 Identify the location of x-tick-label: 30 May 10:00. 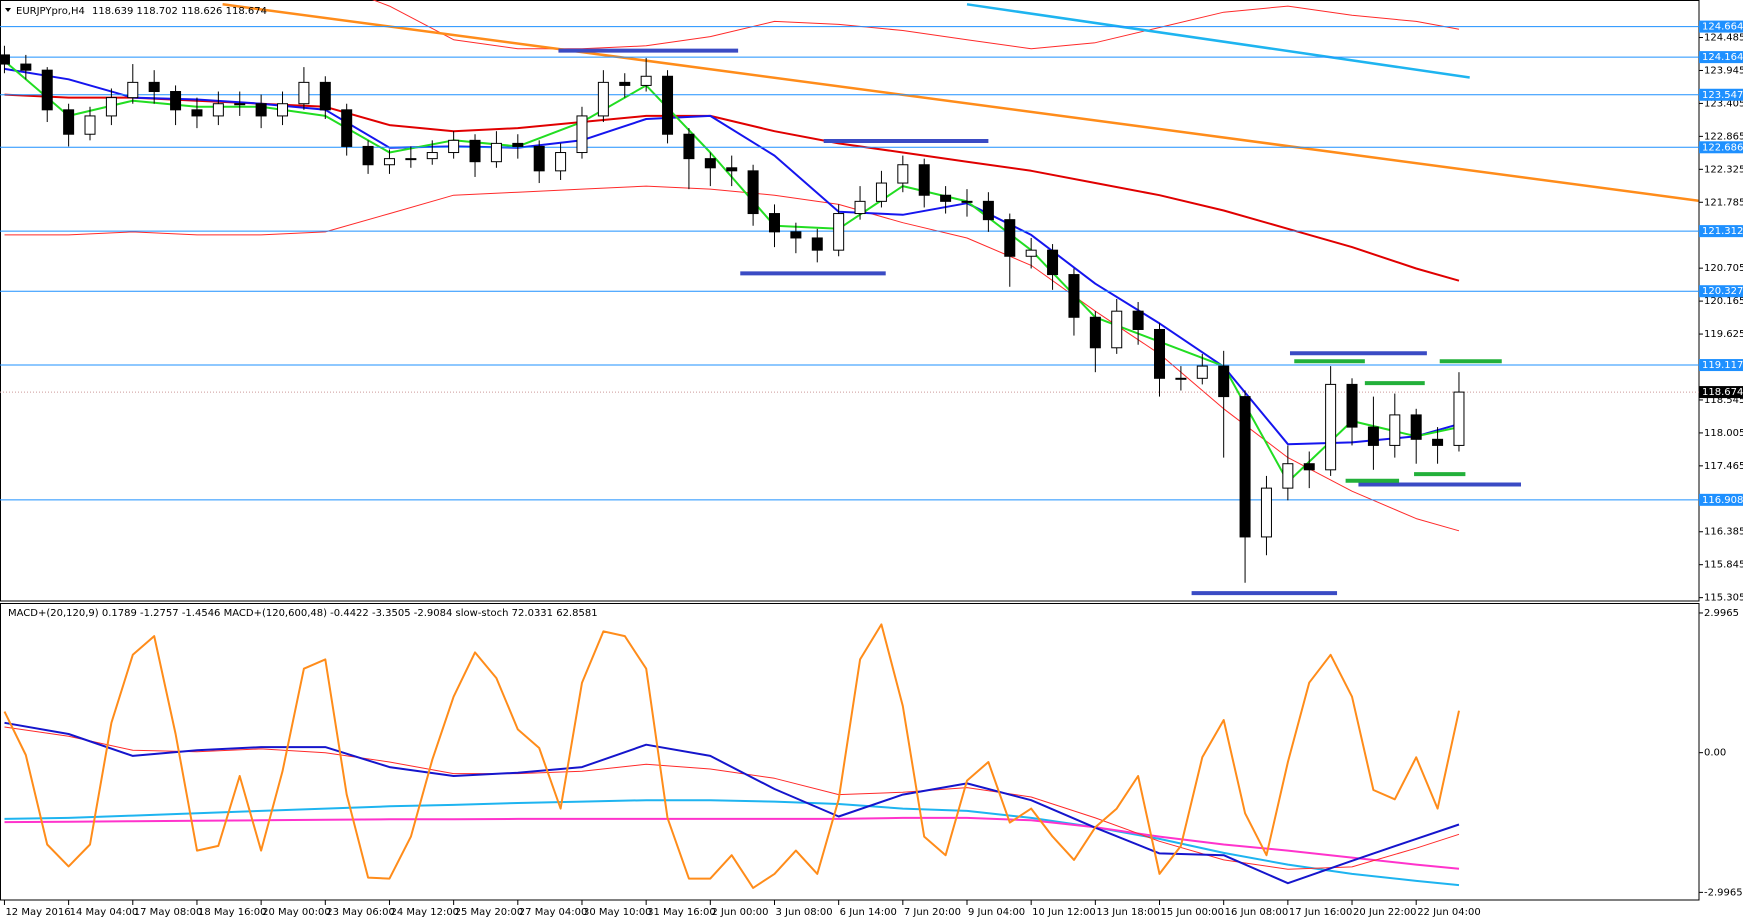
(617, 912).